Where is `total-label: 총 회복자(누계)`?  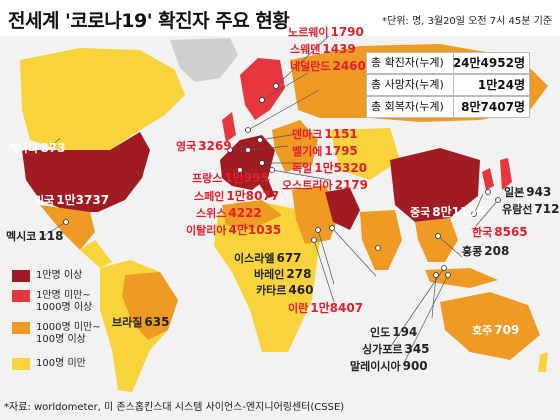
total-label: 총 회복자(누계) is located at coordinates (407, 106).